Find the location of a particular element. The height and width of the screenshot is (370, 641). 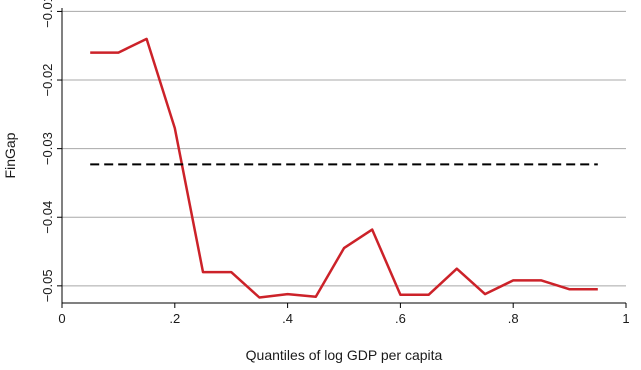

x-tick-label: .4 is located at coordinates (287, 318).